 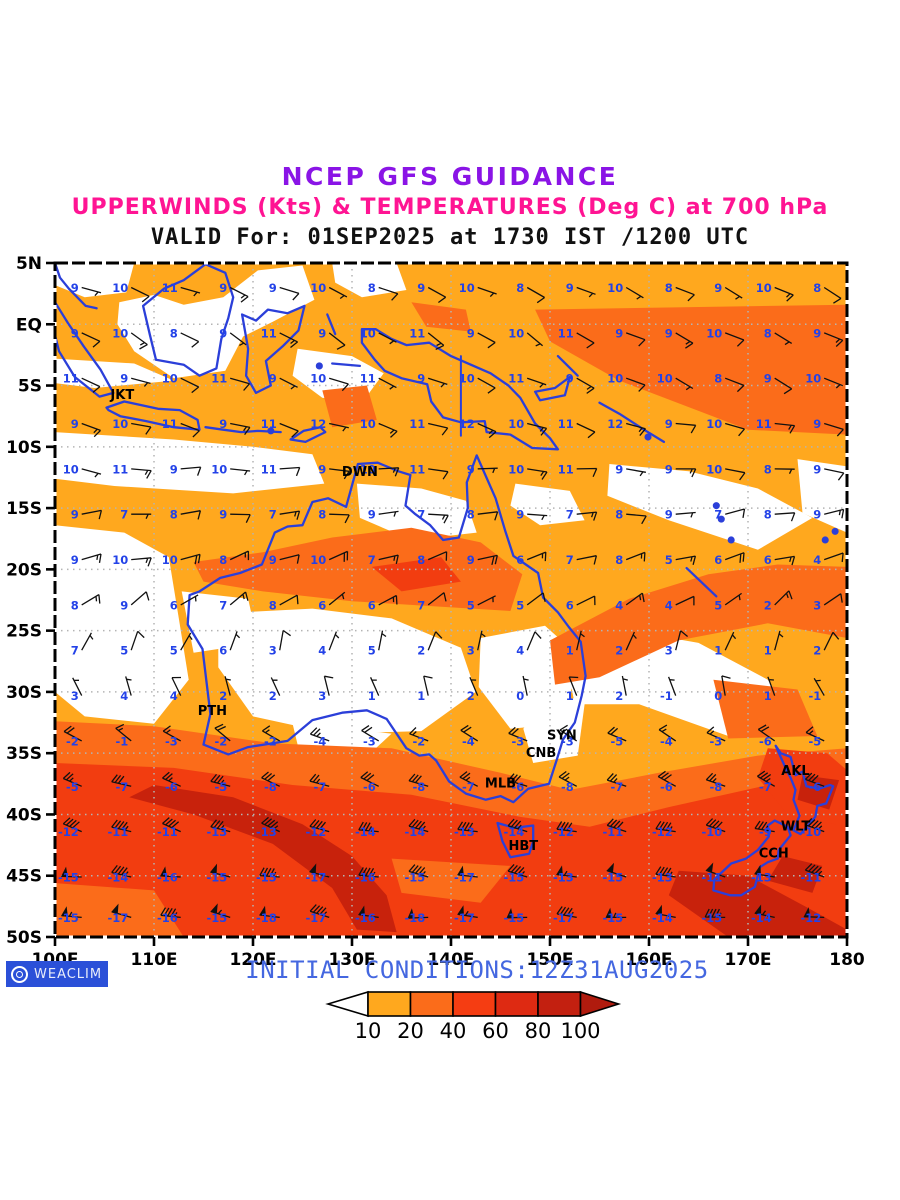 What do you see at coordinates (24, 632) in the screenshot?
I see `y-axis-label: 25S` at bounding box center [24, 632].